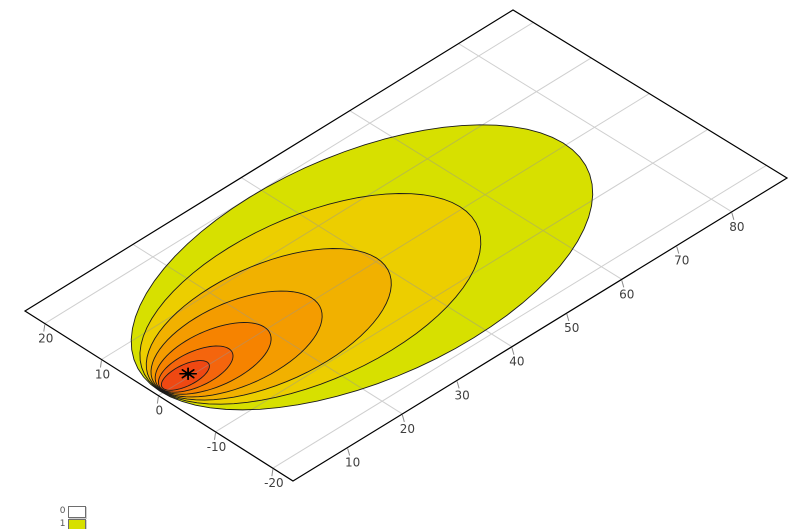 Image resolution: width=800 pixels, height=529 pixels. What do you see at coordinates (62, 524) in the screenshot?
I see `legend-item-label: 1` at bounding box center [62, 524].